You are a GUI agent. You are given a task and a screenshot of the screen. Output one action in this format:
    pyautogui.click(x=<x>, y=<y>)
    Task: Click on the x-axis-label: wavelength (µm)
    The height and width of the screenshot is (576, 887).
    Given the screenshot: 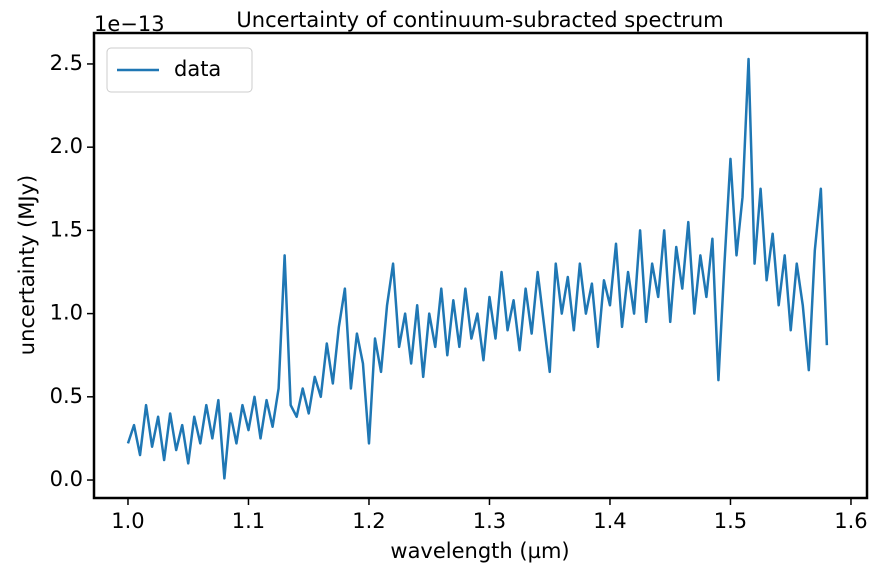 What is the action you would take?
    pyautogui.click(x=479, y=551)
    